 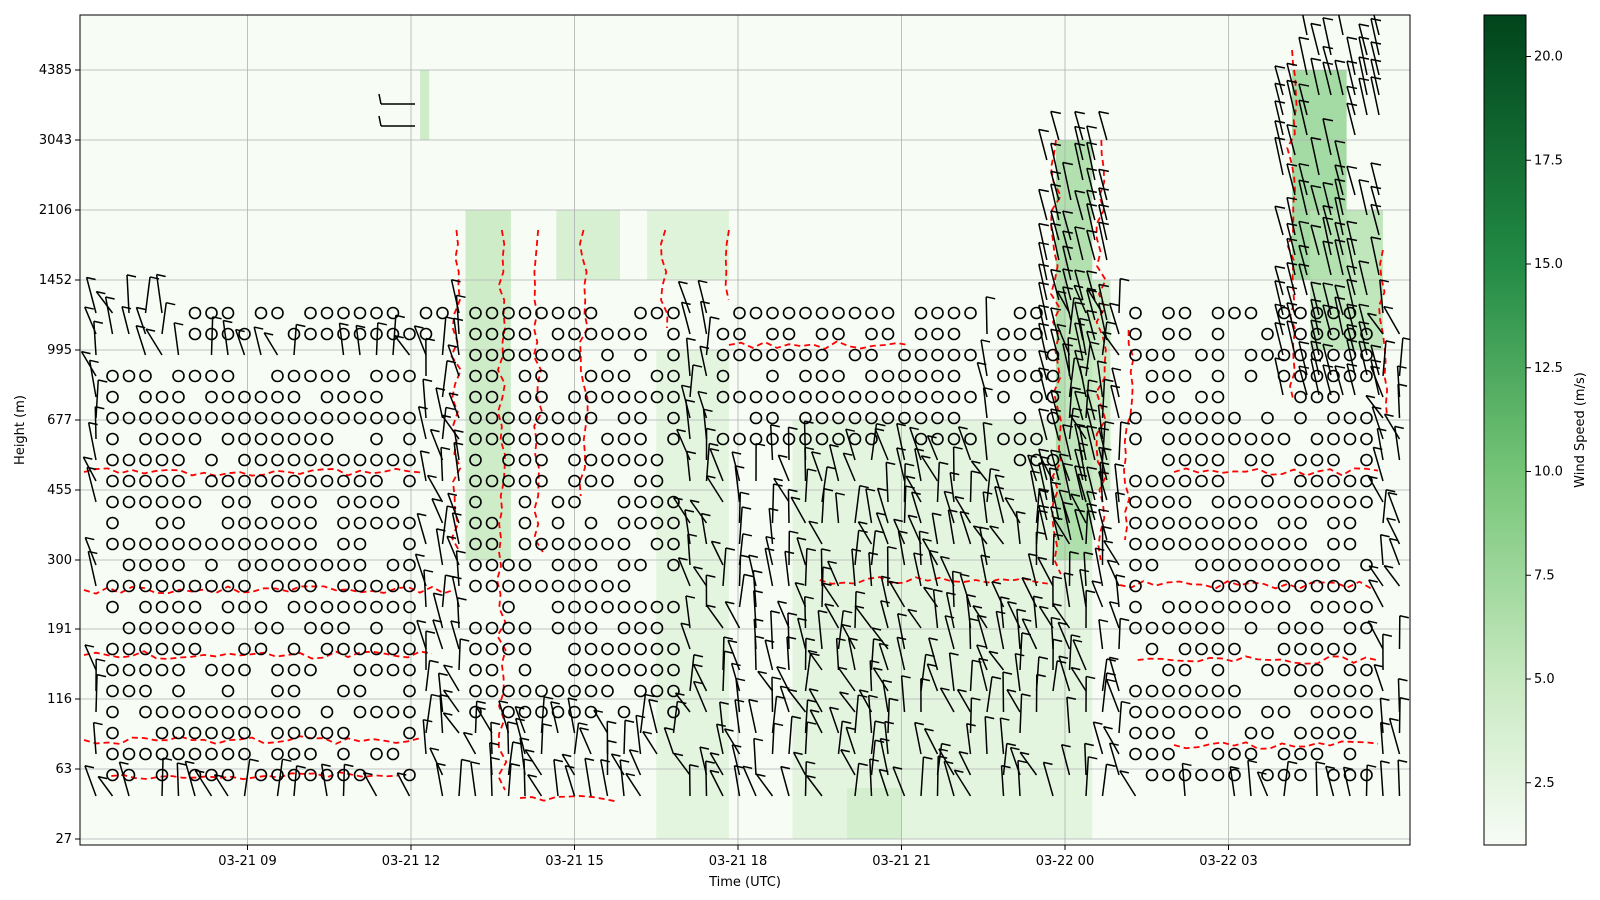 I want to click on heat-cell, so click(x=692, y=594).